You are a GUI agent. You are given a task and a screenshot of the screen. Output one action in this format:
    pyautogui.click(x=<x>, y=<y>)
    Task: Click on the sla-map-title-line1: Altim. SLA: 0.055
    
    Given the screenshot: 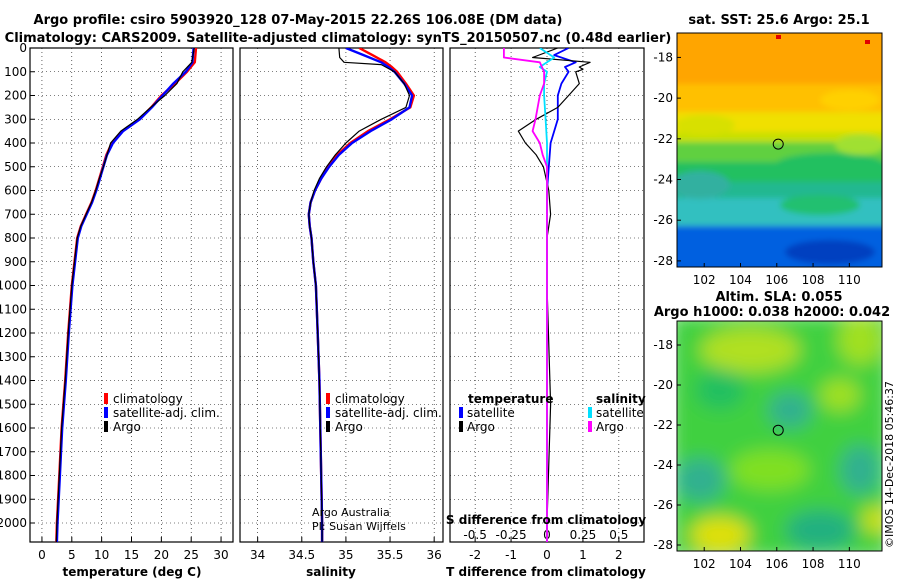 What is the action you would take?
    pyautogui.click(x=779, y=297)
    